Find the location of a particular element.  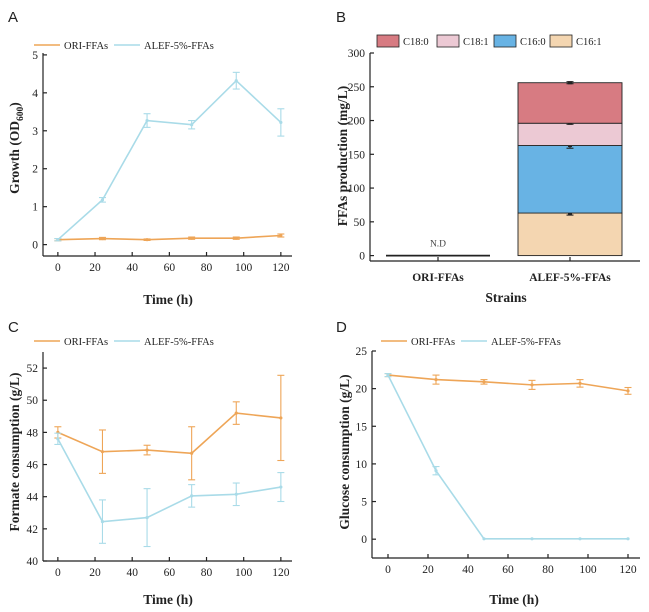

legend-b-c18-0-label: C18:0 is located at coordinates (416, 42).